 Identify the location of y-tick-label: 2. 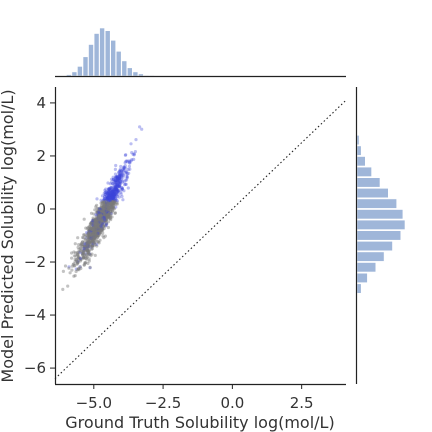
(41, 156).